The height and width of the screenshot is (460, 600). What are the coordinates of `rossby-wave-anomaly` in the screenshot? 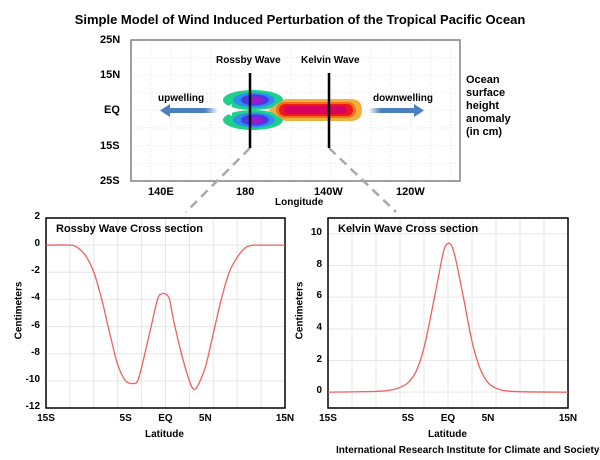 It's located at (251, 110).